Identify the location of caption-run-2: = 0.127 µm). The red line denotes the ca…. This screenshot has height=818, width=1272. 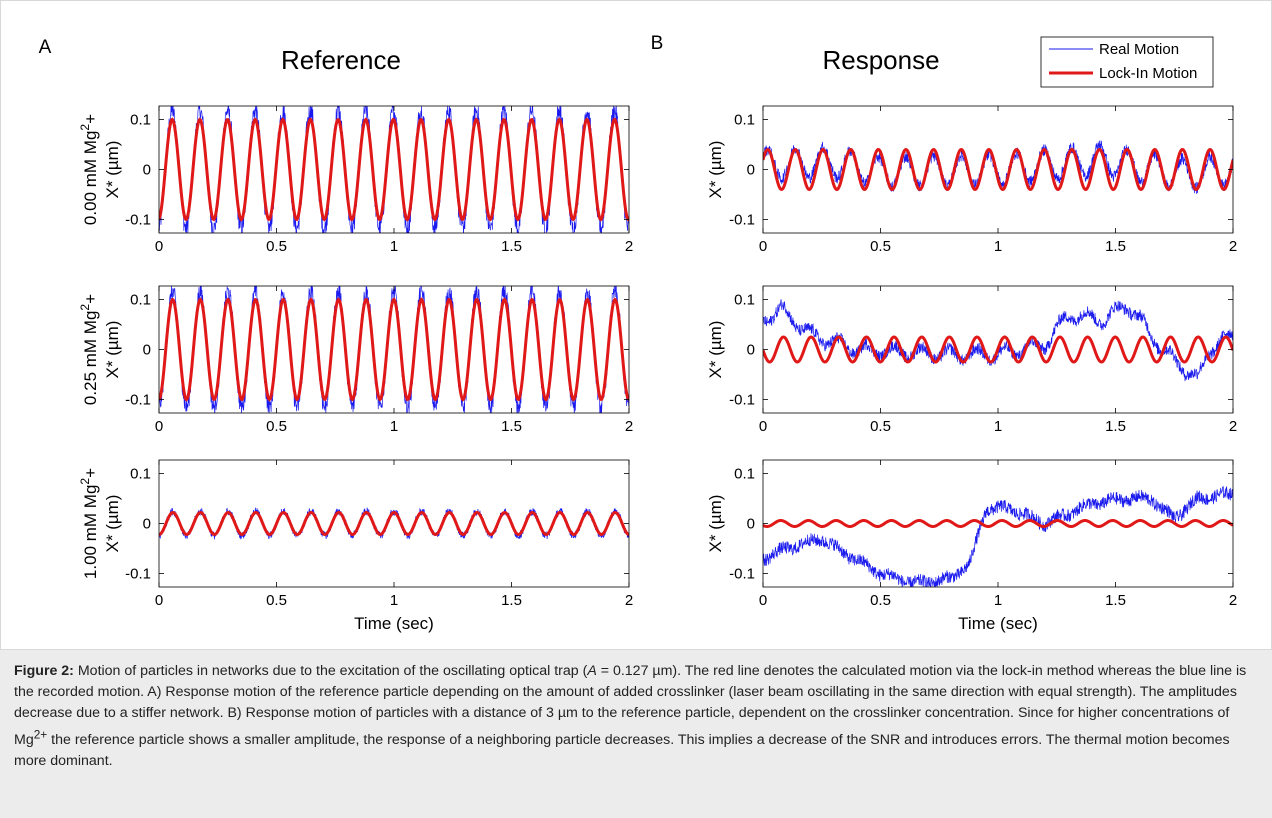
(630, 705).